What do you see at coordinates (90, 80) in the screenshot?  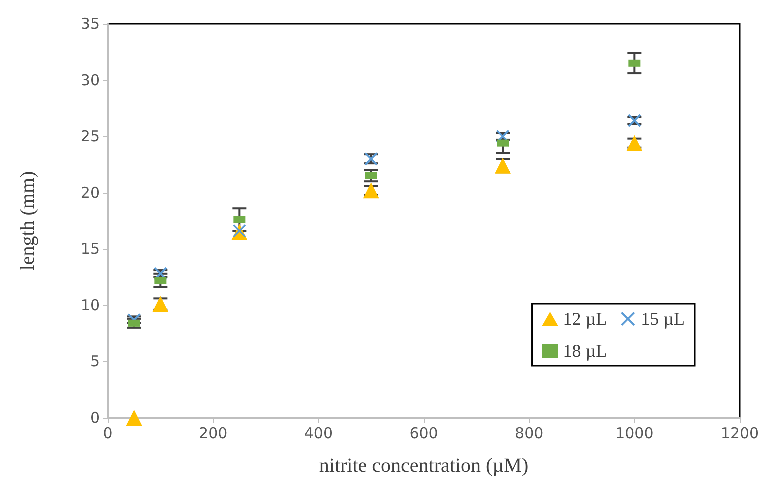 I see `y-tick-label: 30` at bounding box center [90, 80].